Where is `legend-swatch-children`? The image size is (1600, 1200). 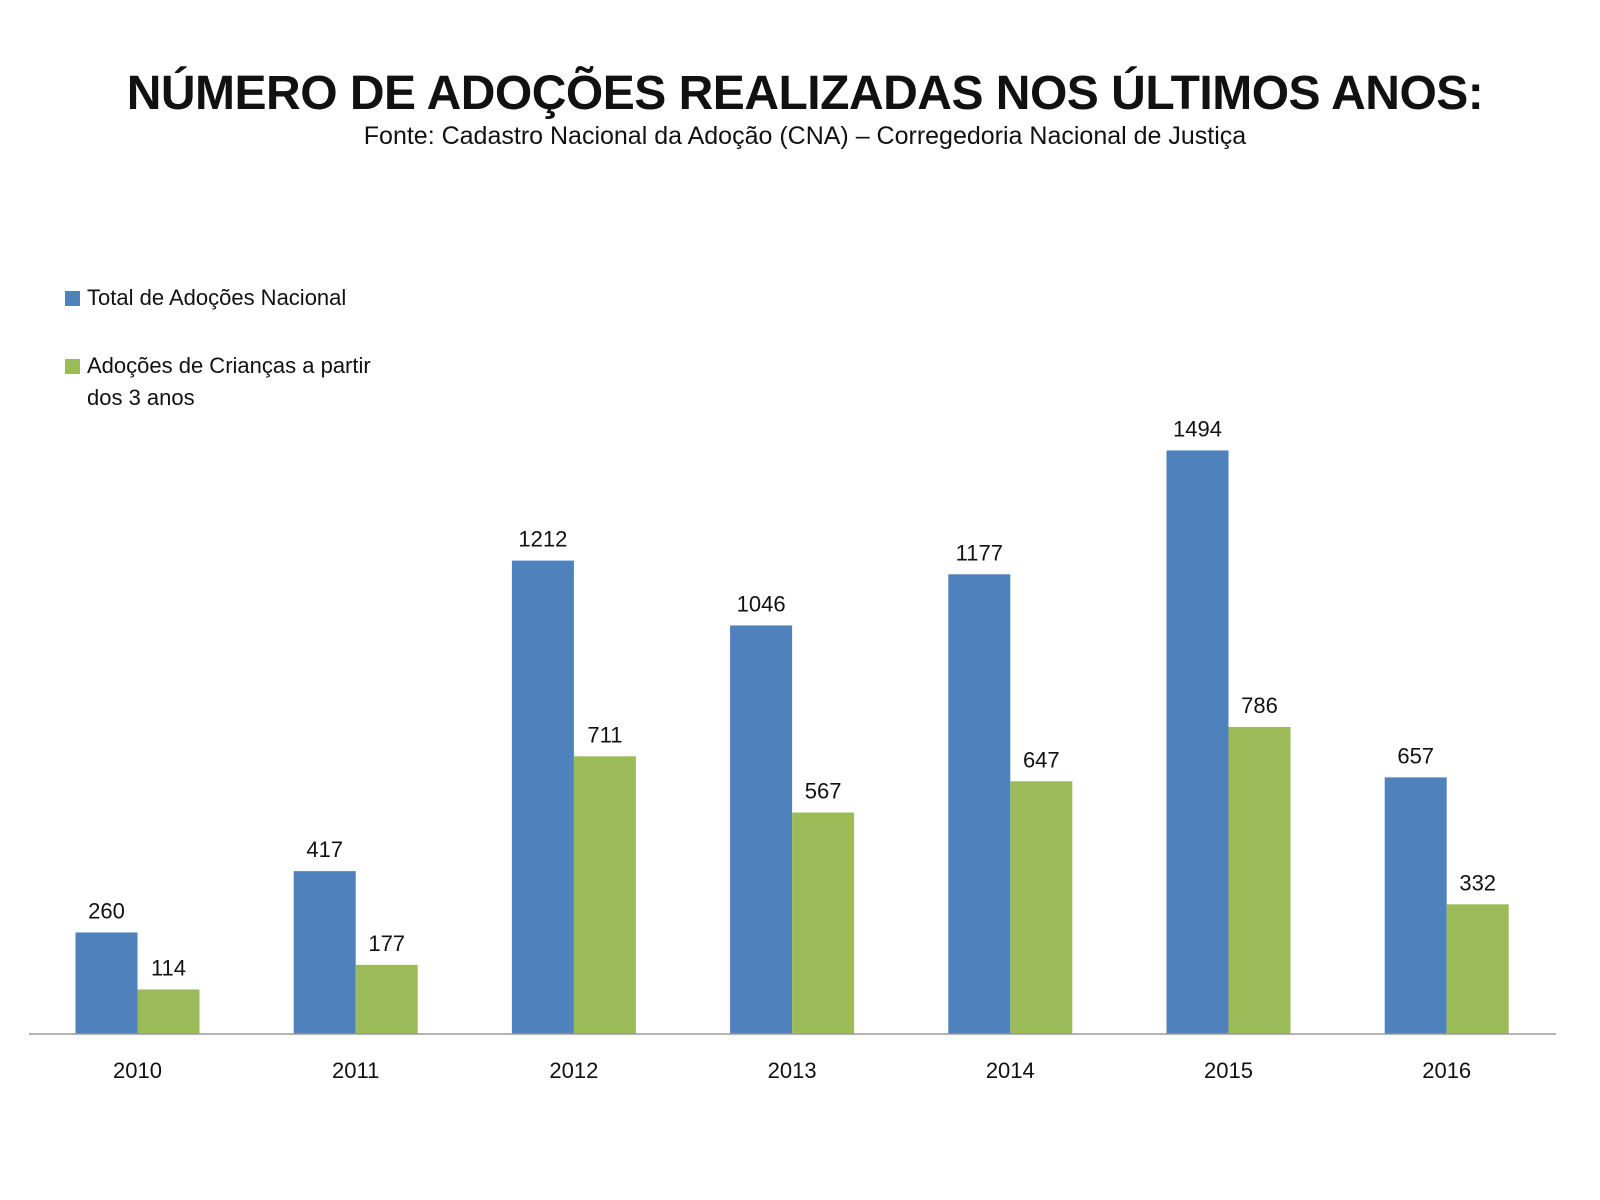
legend-swatch-children is located at coordinates (72, 366).